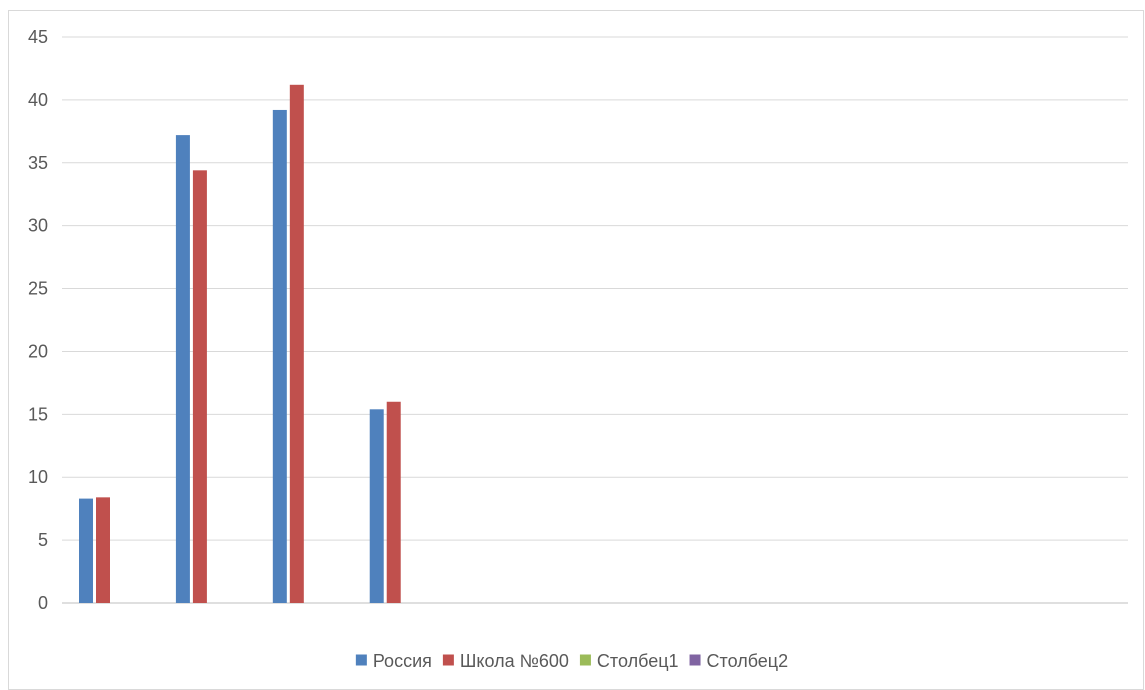 The image size is (1145, 690). What do you see at coordinates (38, 37) in the screenshot?
I see `y-tick-label: 45` at bounding box center [38, 37].